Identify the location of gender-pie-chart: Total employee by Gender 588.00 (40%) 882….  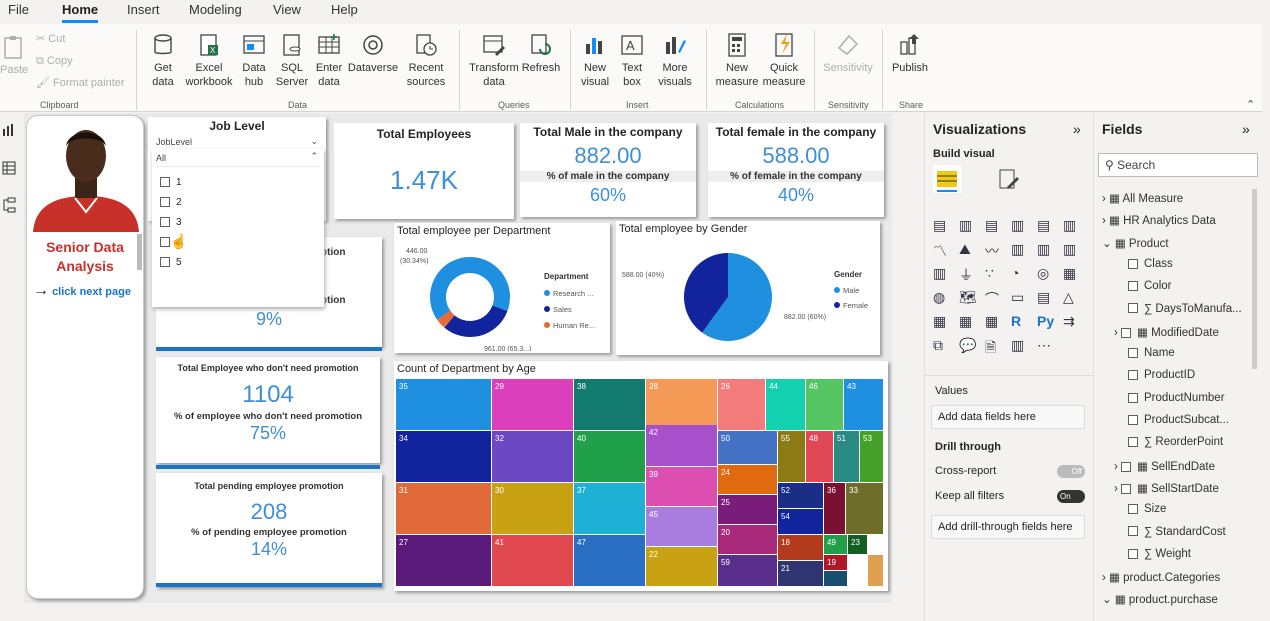
(748, 288).